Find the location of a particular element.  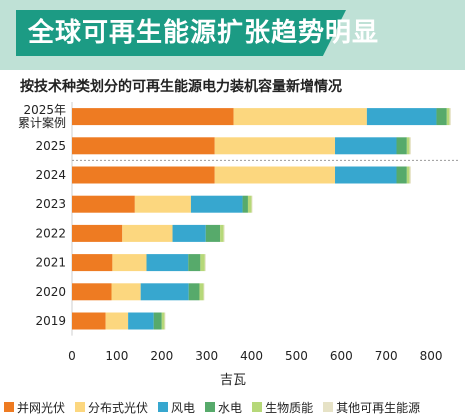

category-label: 2022 is located at coordinates (50, 233).